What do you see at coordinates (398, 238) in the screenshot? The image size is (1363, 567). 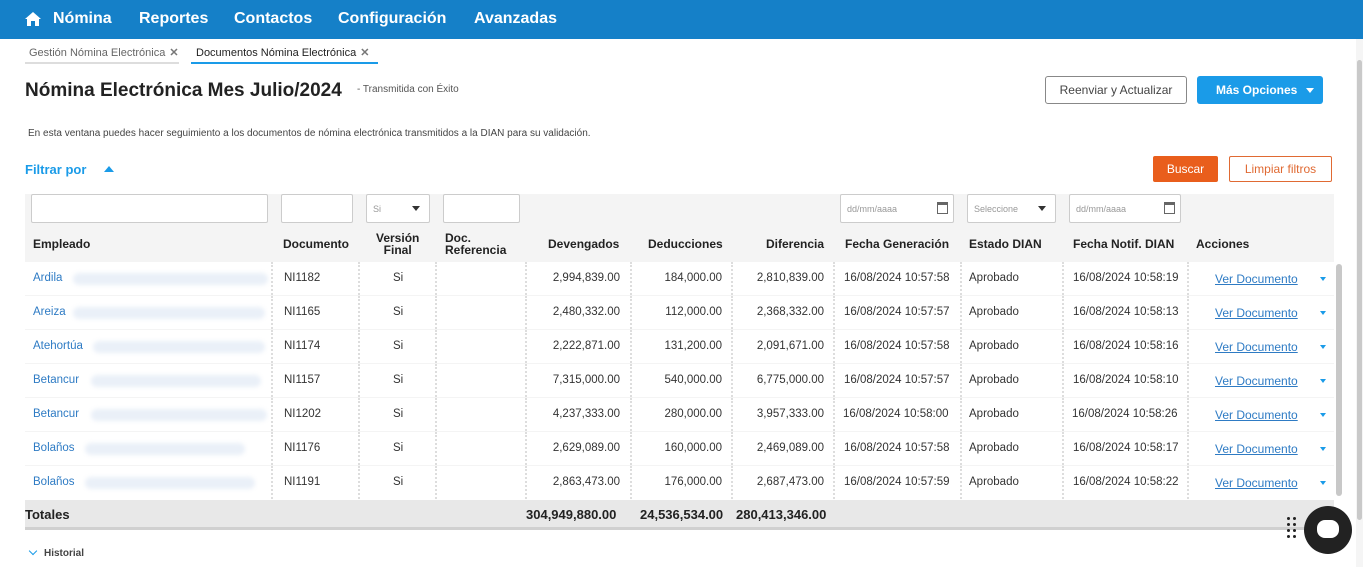 I see `header-version-l1: Versión` at bounding box center [398, 238].